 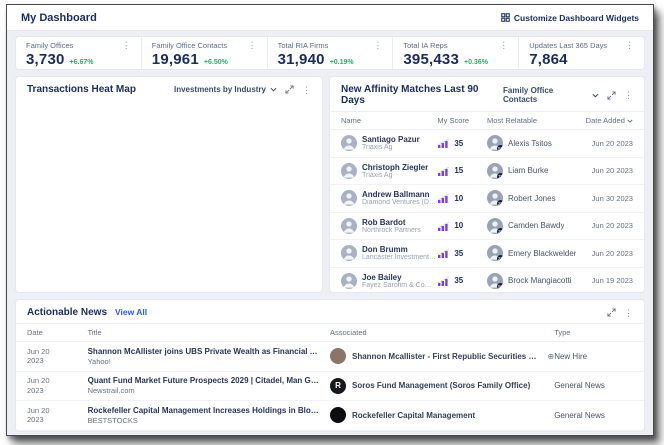 I want to click on column-header-associated: Associated, so click(x=348, y=332).